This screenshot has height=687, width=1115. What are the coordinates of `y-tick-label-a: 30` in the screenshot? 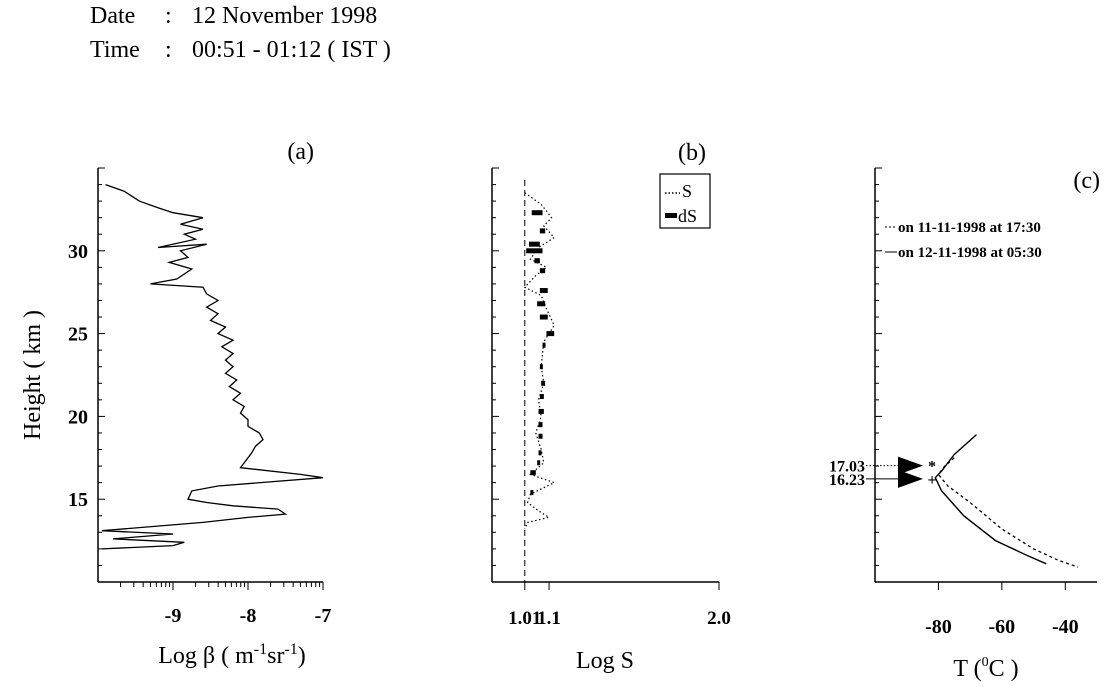 It's located at (78, 252).